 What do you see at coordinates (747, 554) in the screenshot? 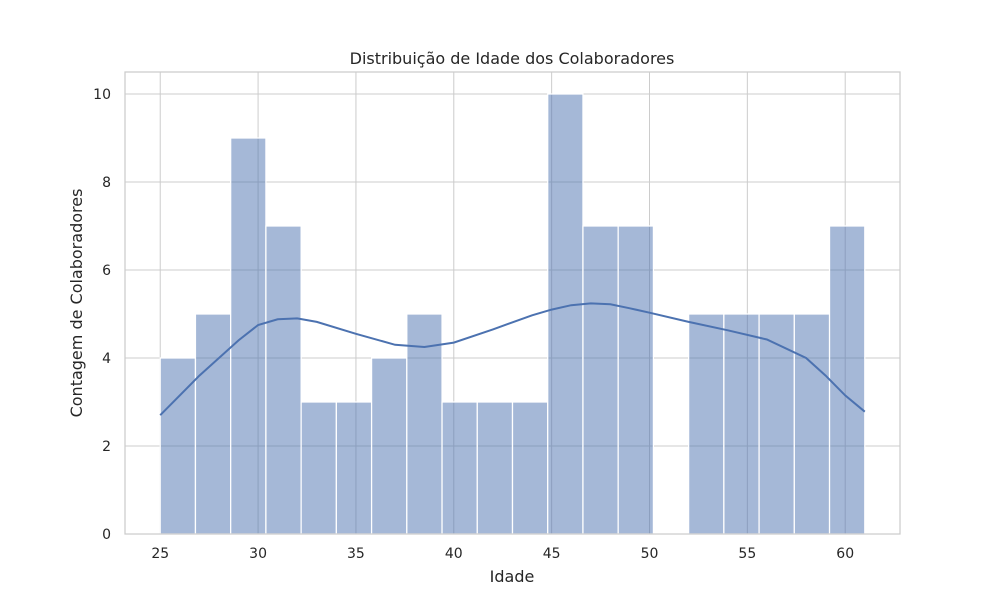
I see `x-tick-label-6: 55` at bounding box center [747, 554].